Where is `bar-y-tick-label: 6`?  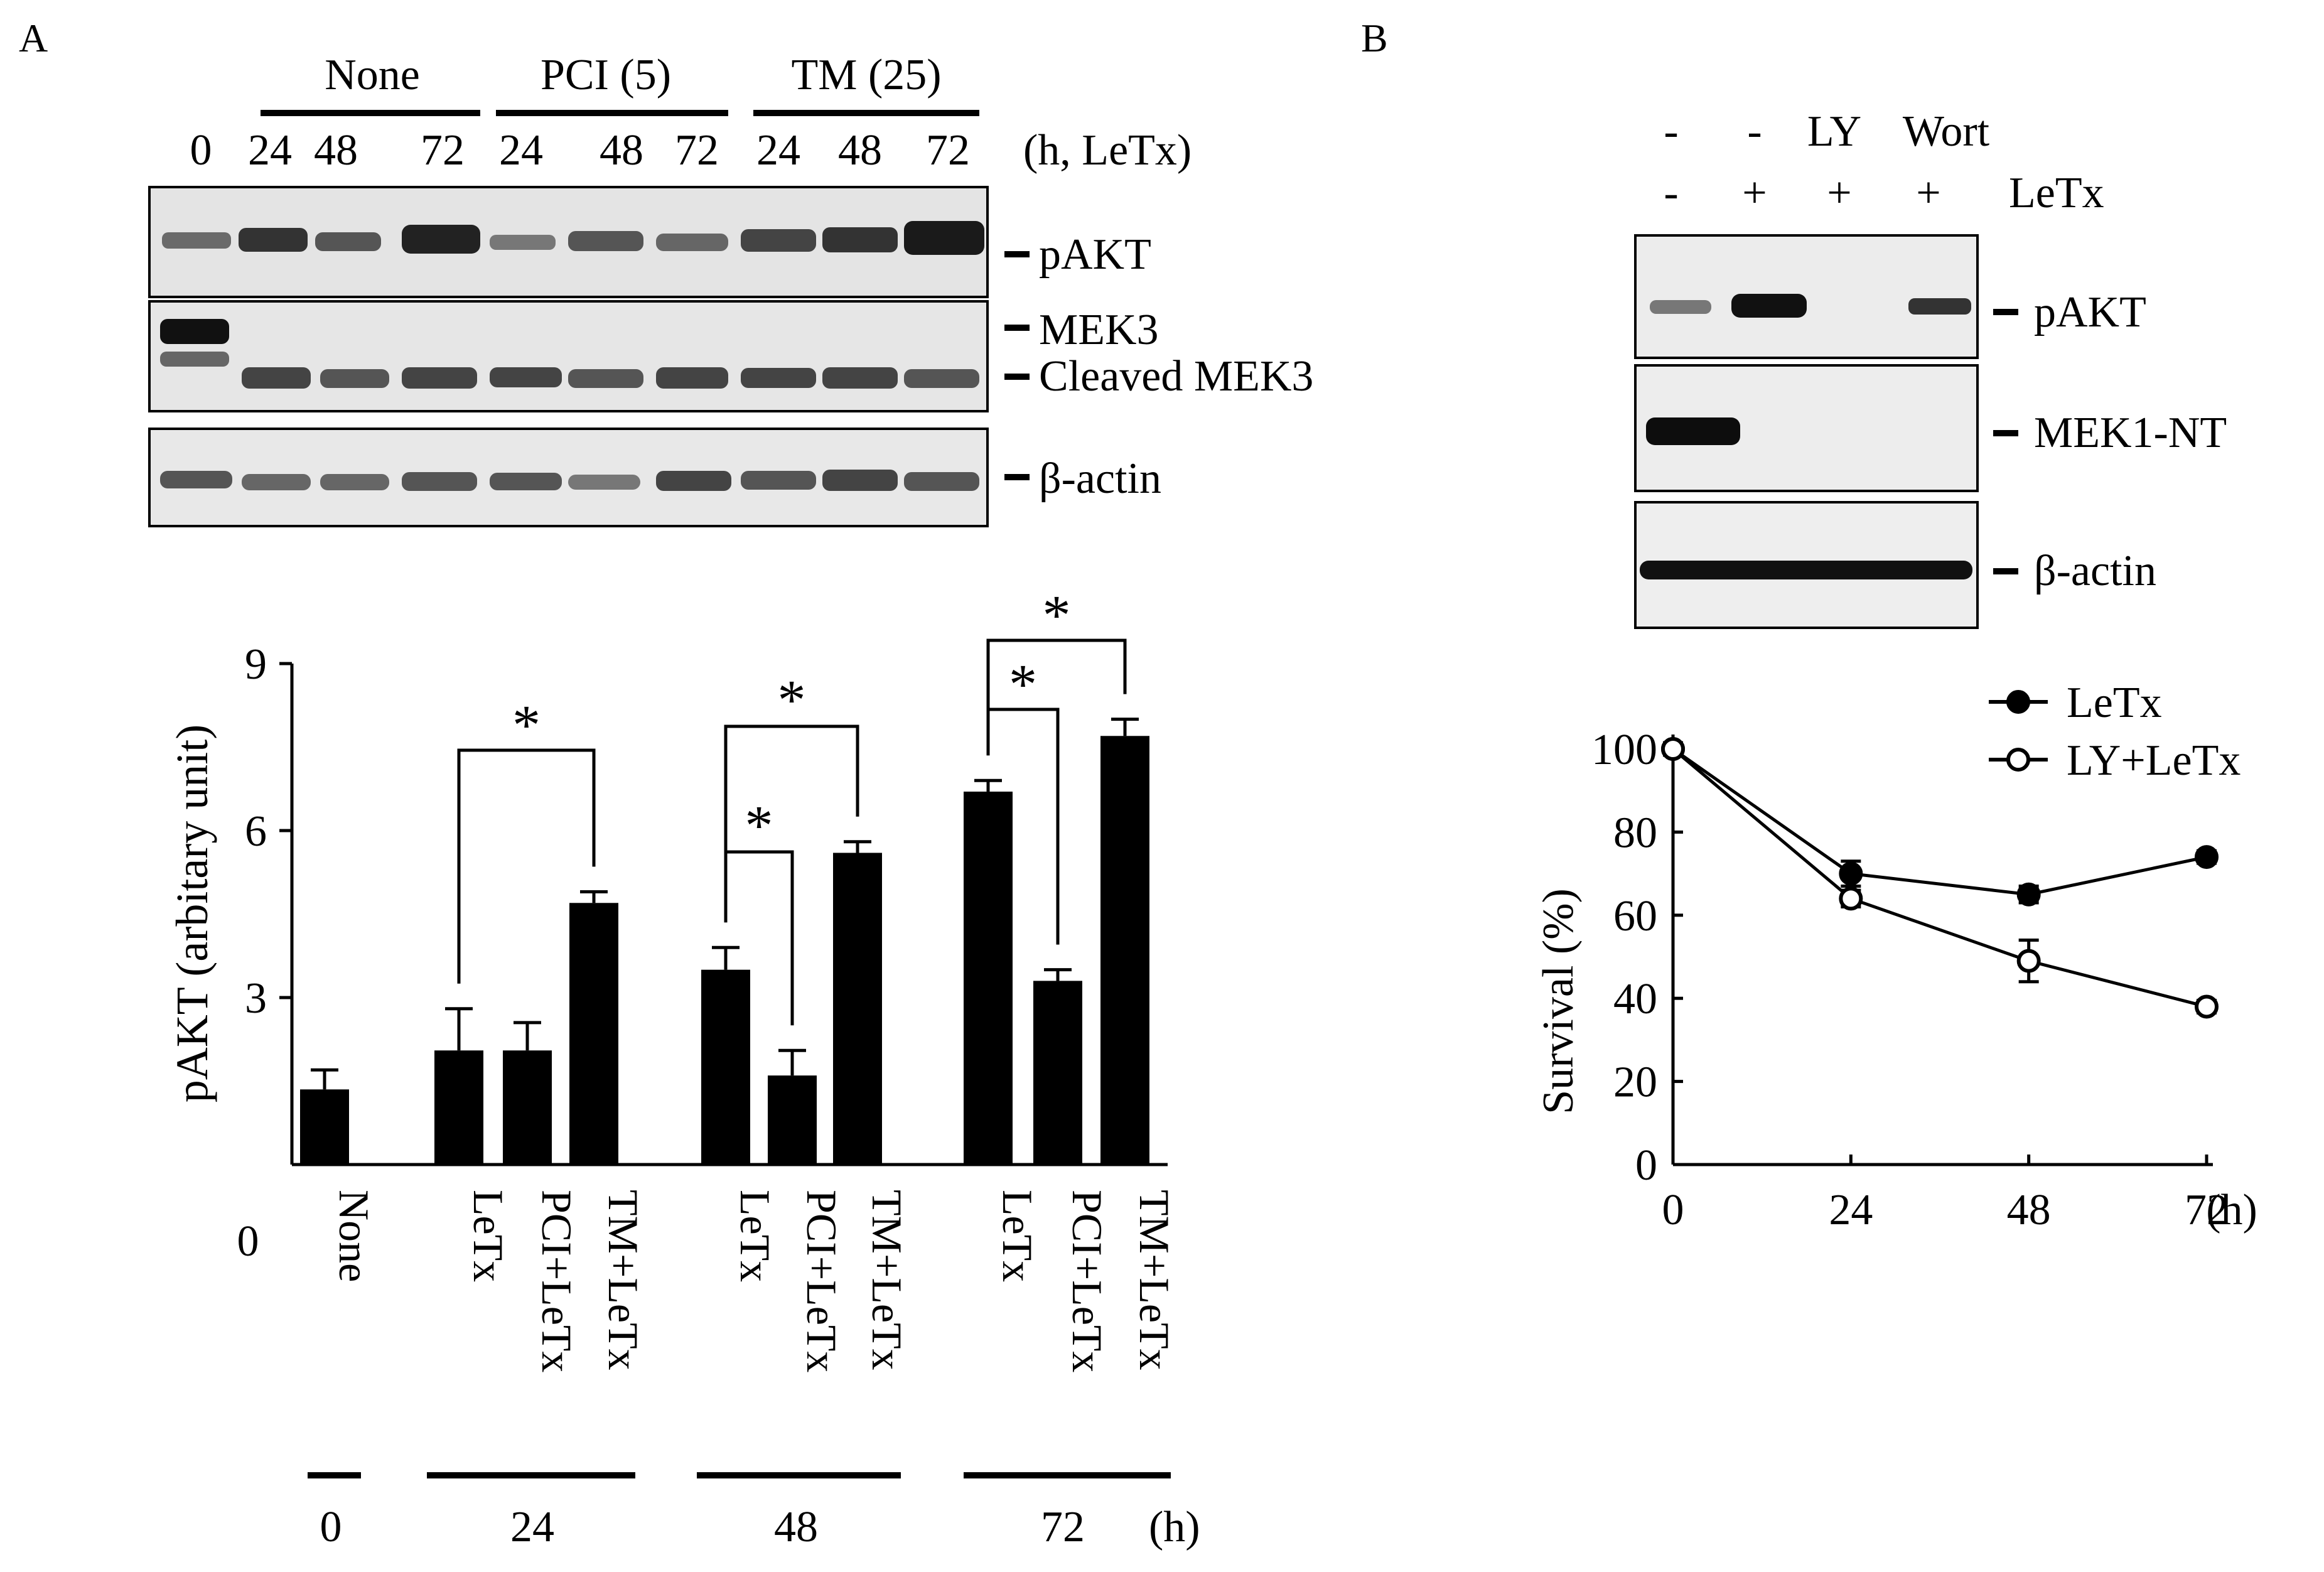
bar-y-tick-label: 6 is located at coordinates (256, 831).